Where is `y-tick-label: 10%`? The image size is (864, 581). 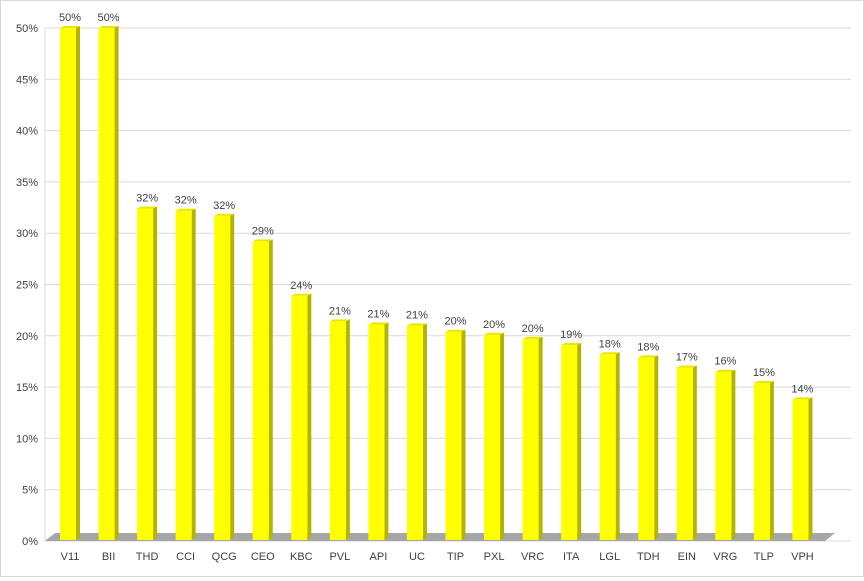 y-tick-label: 10% is located at coordinates (27, 439).